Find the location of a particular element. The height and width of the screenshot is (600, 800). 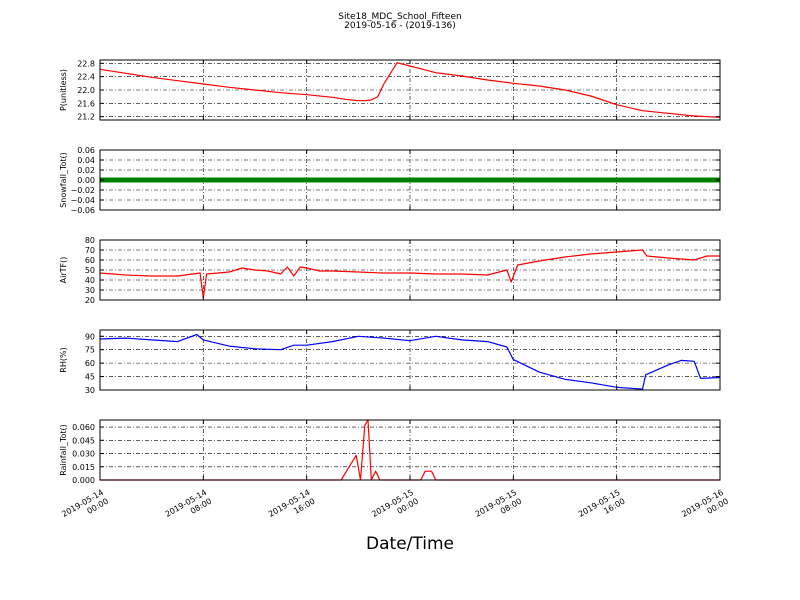

y-tick-label: 20 is located at coordinates (90, 300).